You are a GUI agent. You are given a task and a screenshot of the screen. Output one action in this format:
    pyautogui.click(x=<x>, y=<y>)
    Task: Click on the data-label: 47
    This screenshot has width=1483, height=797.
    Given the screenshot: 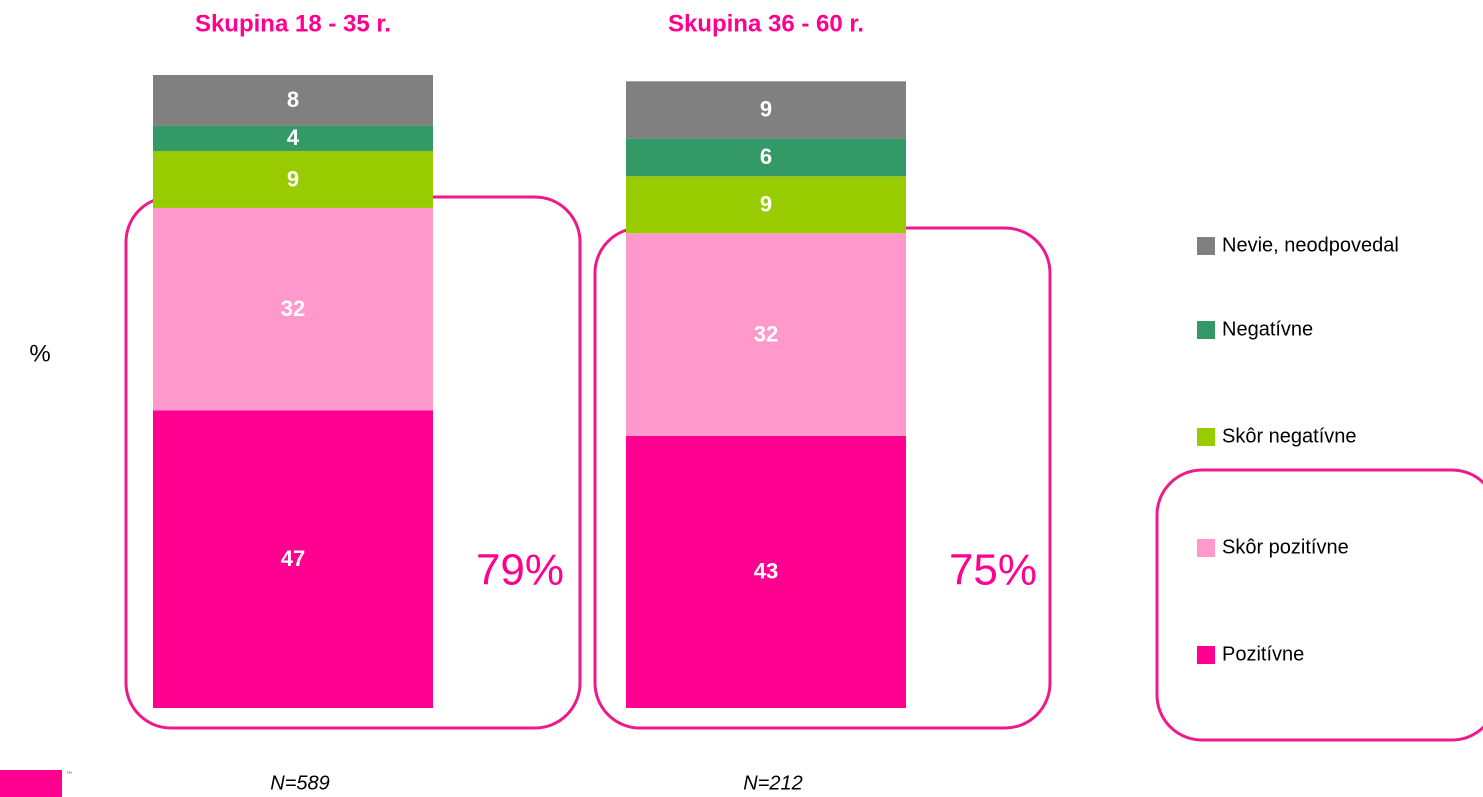 What is the action you would take?
    pyautogui.click(x=293, y=558)
    